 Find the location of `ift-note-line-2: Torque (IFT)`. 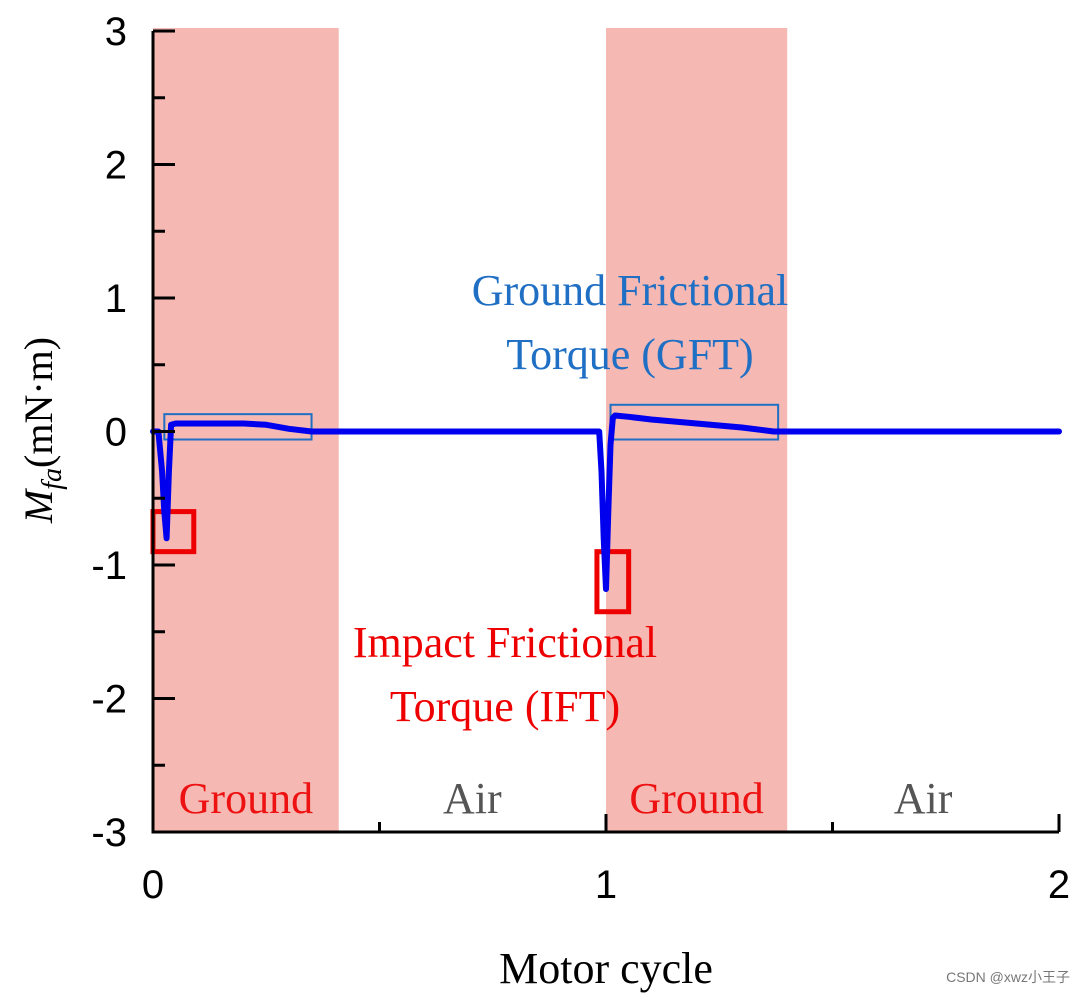

ift-note-line-2: Torque (IFT) is located at coordinates (505, 706).